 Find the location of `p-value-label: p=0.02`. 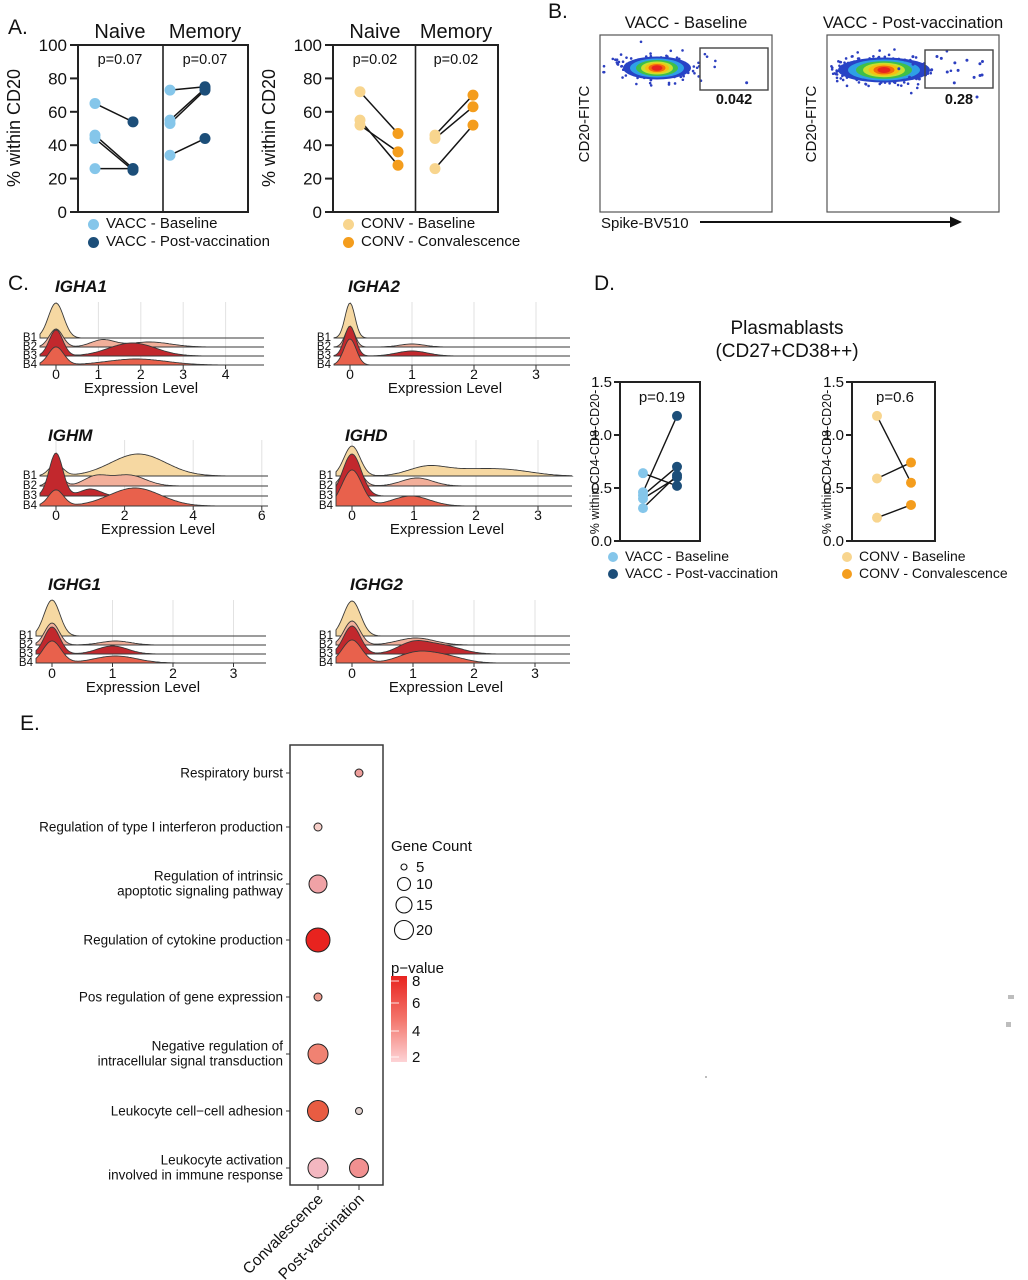

p-value-label: p=0.02 is located at coordinates (375, 60).